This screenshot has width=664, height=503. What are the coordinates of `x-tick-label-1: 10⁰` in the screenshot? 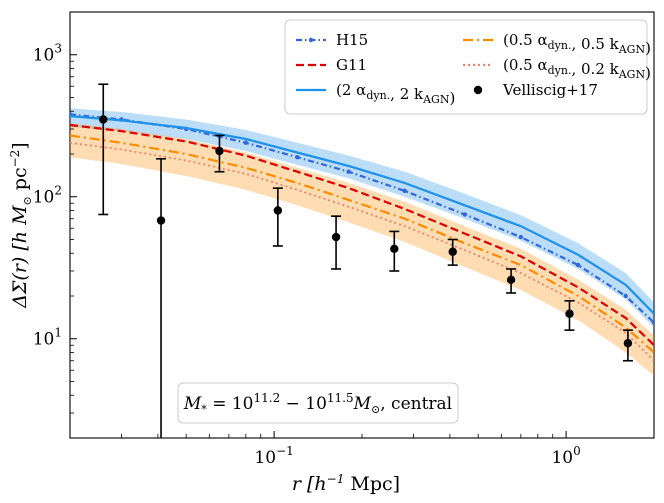 It's located at (565, 456).